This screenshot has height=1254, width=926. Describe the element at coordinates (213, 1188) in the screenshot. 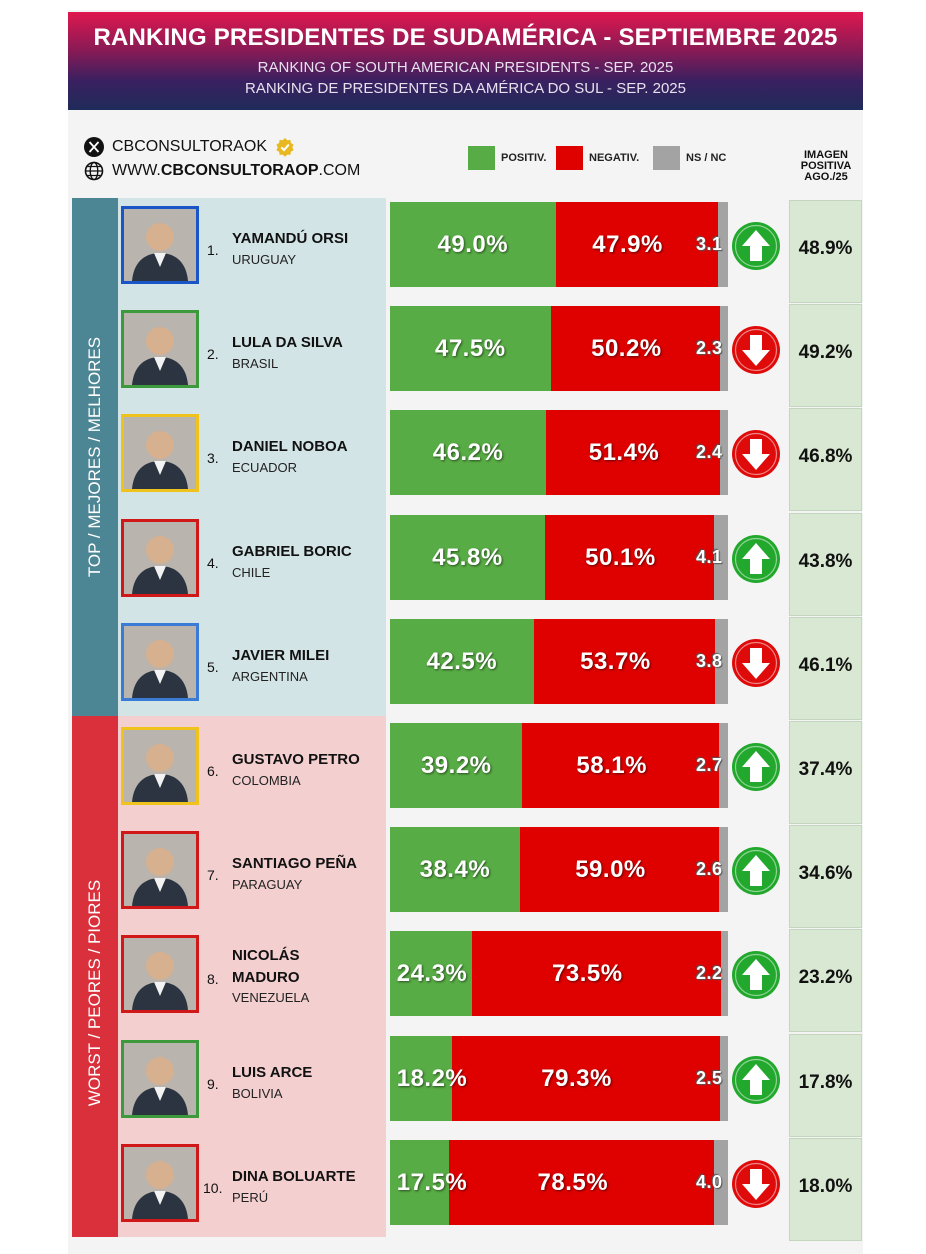

I see `rank-number: 10.` at that location.